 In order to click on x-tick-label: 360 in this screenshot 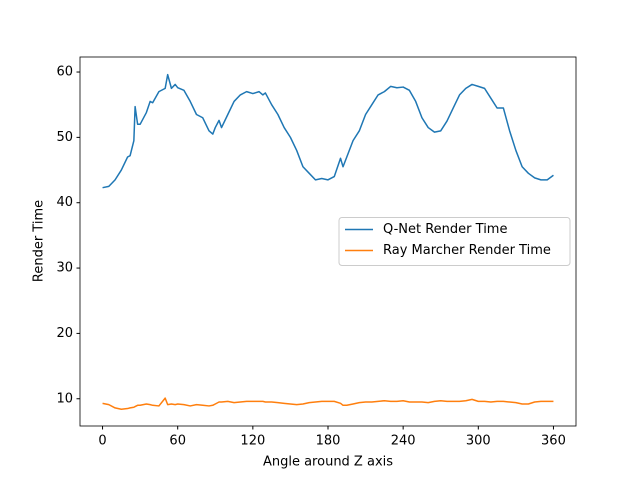, I will do `click(553, 441)`.